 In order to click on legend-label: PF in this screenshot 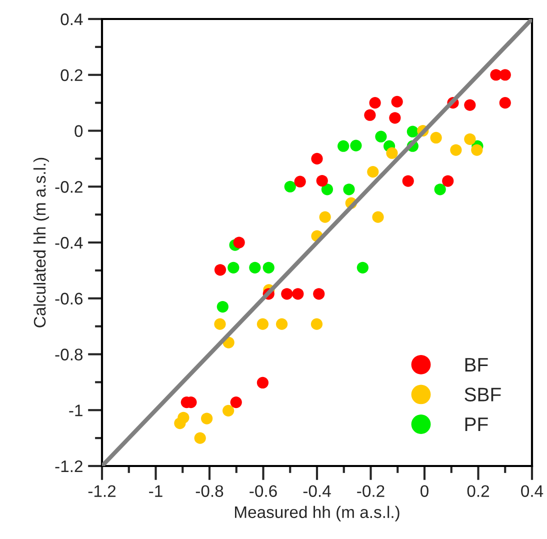, I will do `click(476, 425)`.